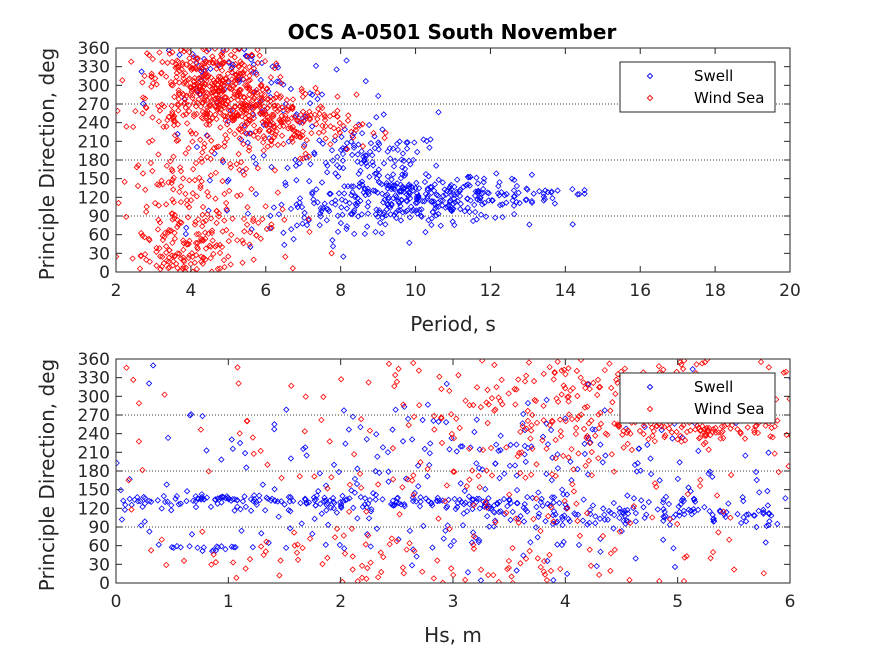 The image size is (875, 656). Describe the element at coordinates (94, 68) in the screenshot. I see `y-tick-label: 330` at that location.